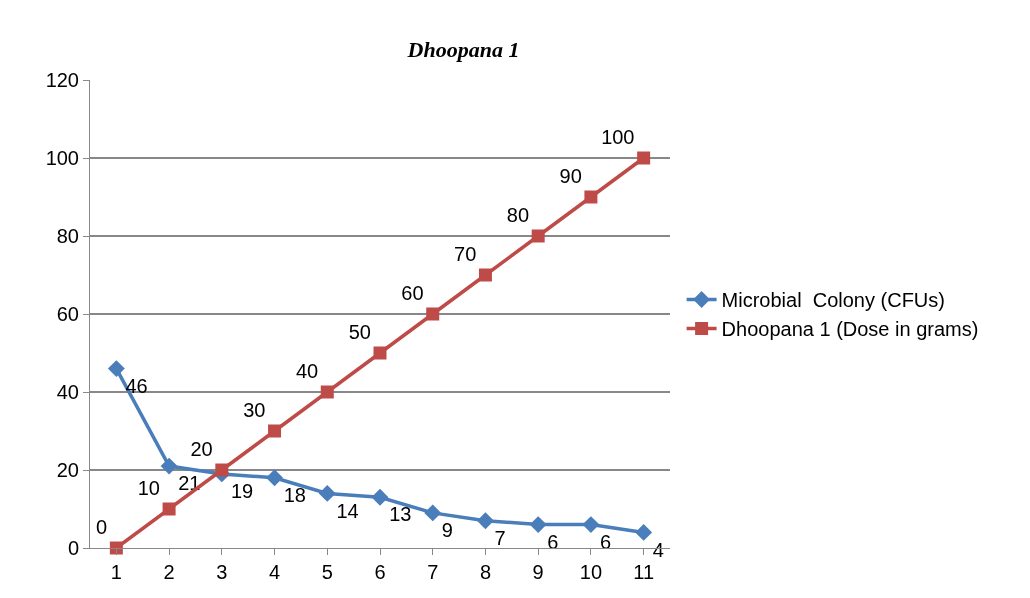 This screenshot has width=1030, height=598. I want to click on data-label: 14, so click(347, 510).